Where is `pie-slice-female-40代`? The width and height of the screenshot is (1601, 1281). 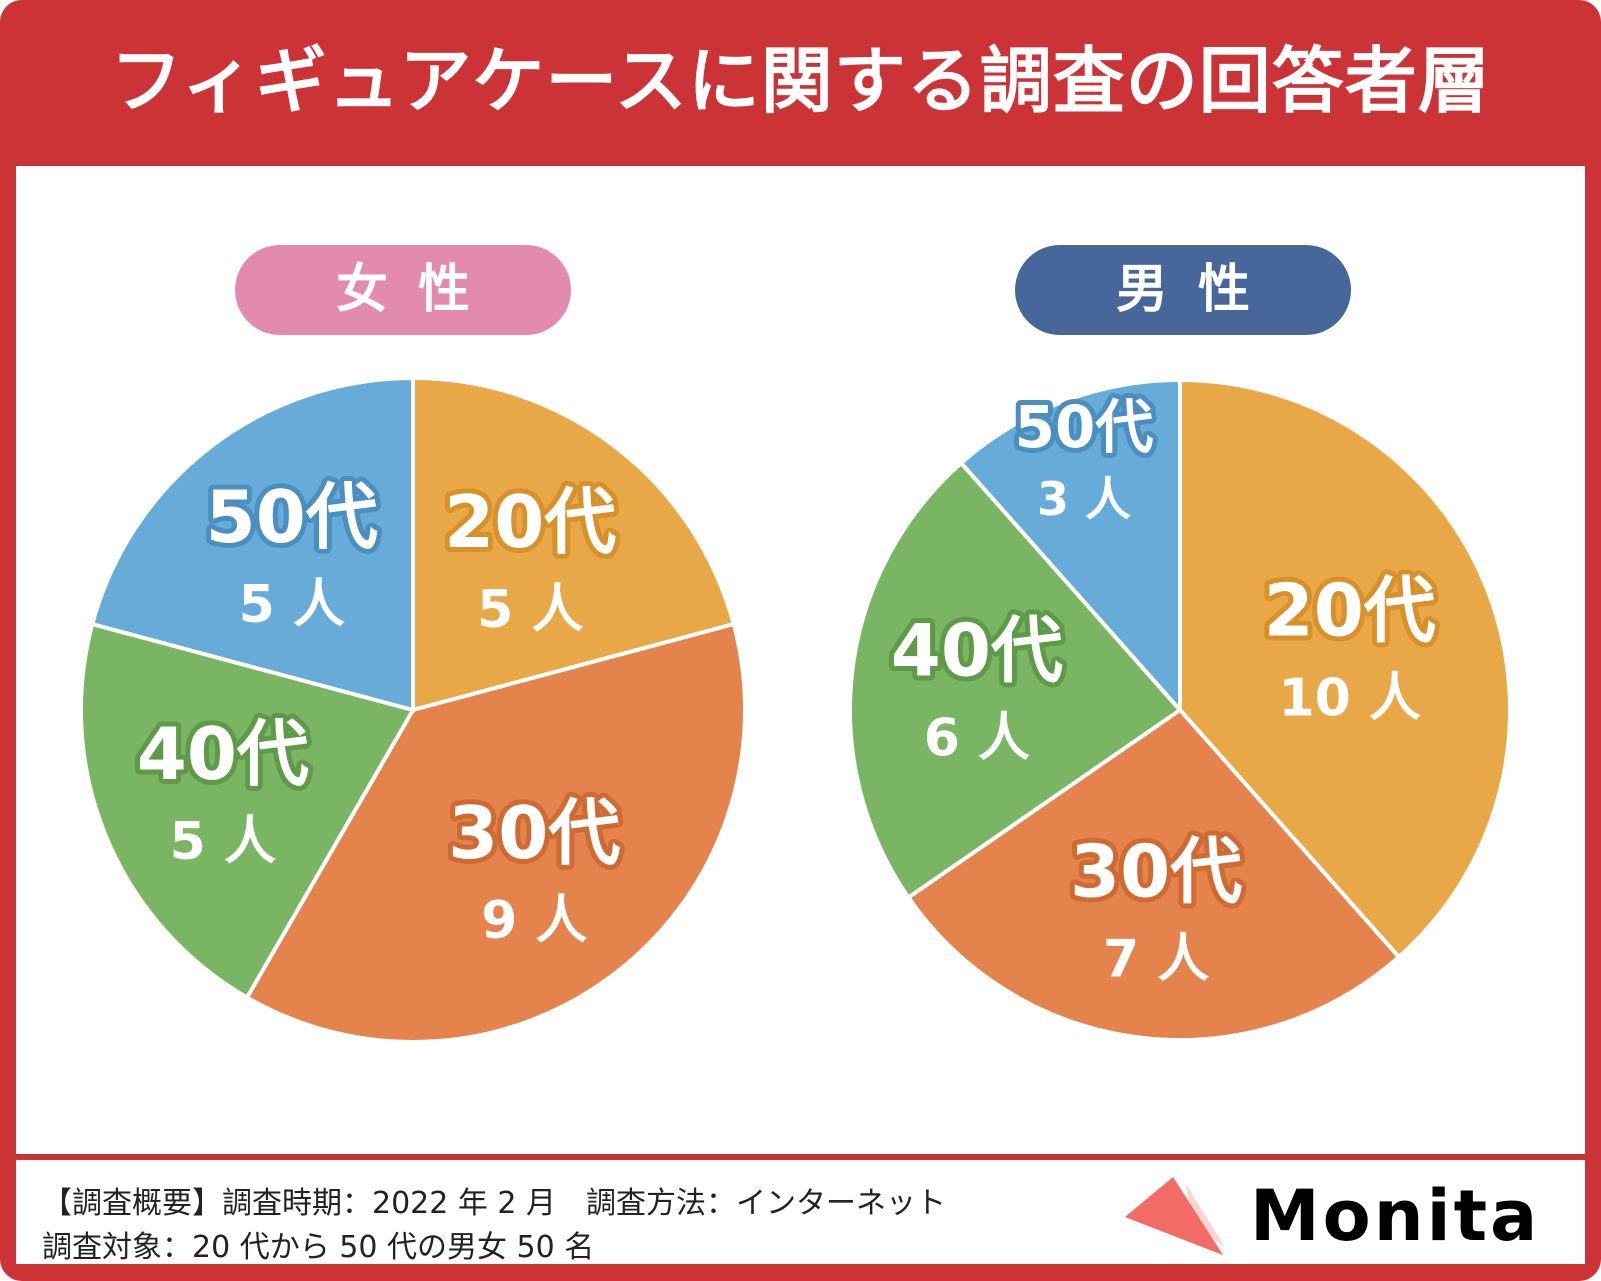
pie-slice-female-40代 is located at coordinates (248, 811).